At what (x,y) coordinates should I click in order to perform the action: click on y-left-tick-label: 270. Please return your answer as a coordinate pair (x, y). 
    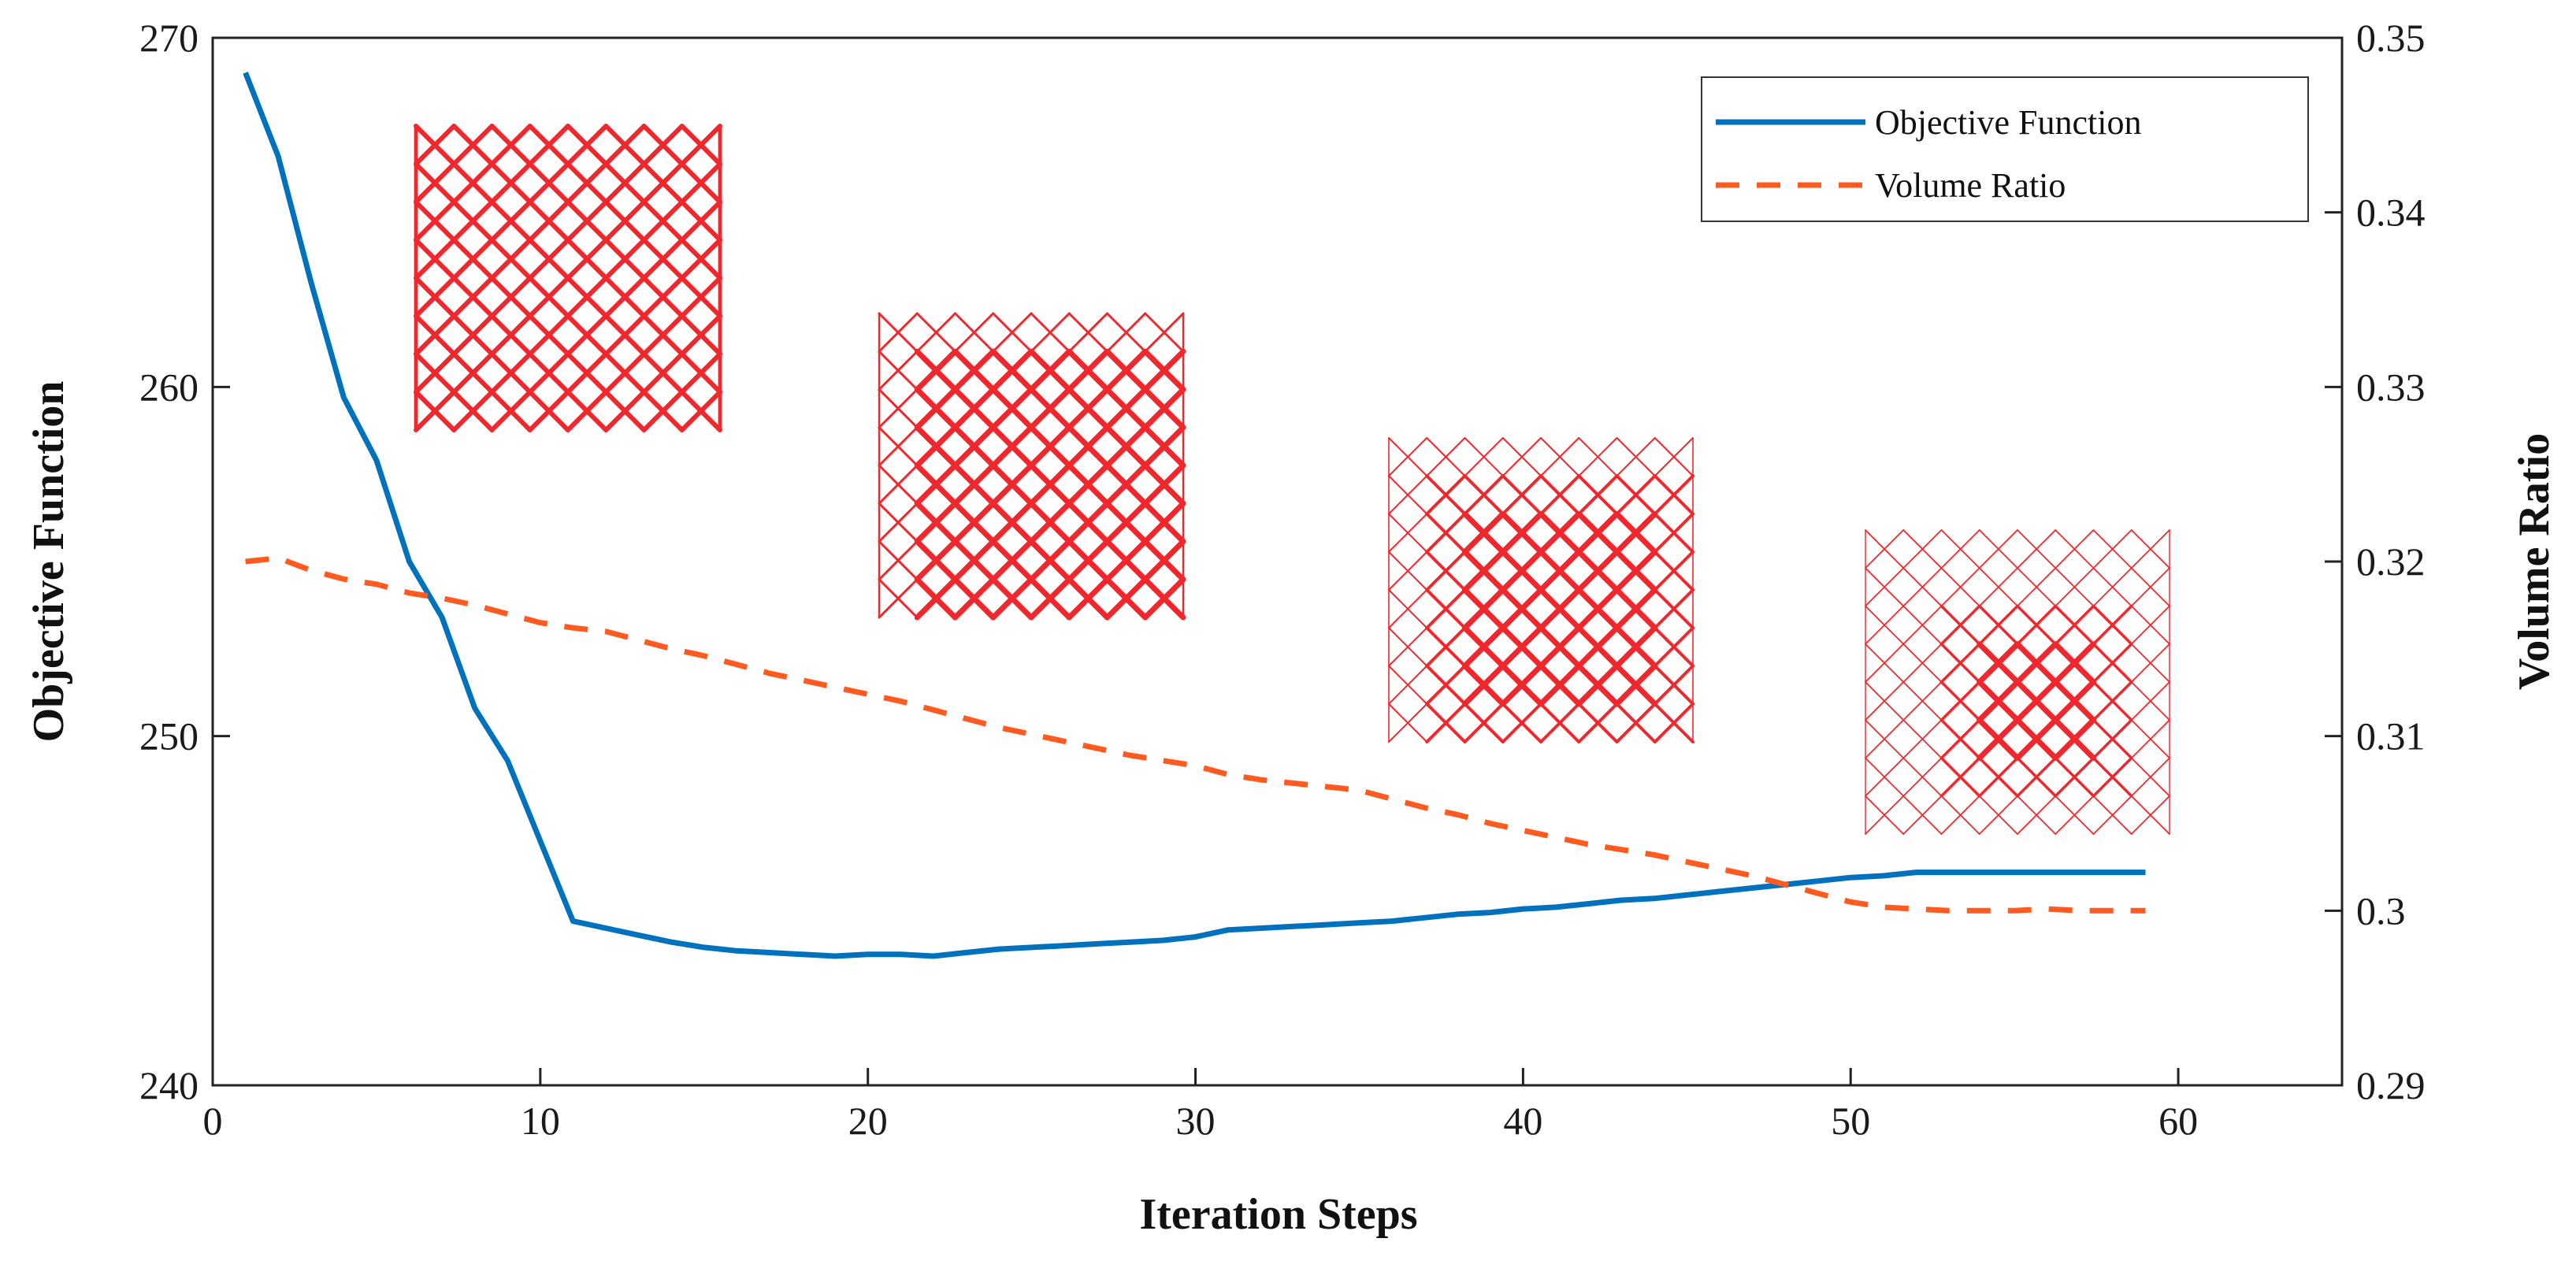
    Looking at the image, I should click on (169, 38).